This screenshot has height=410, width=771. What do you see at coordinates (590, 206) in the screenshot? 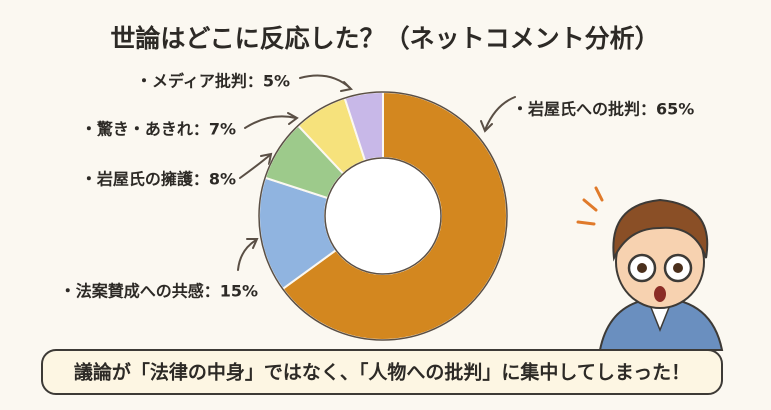
I see `surprise-marks` at bounding box center [590, 206].